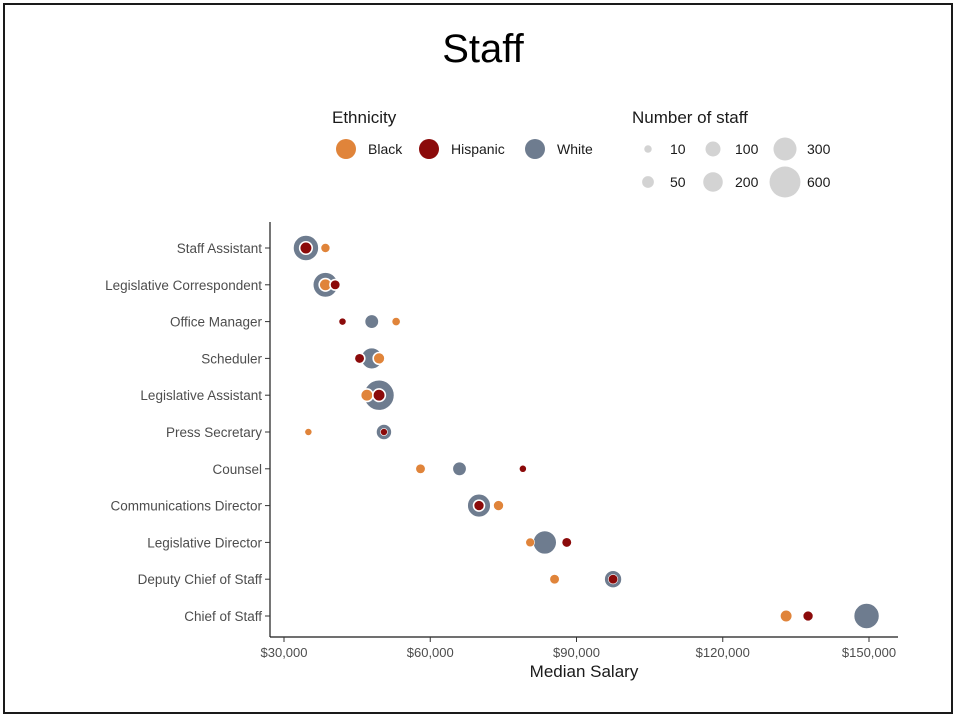 The width and height of the screenshot is (960, 721). Describe the element at coordinates (186, 506) in the screenshot. I see `y-tick-label-communications-director: Communications Director` at that location.